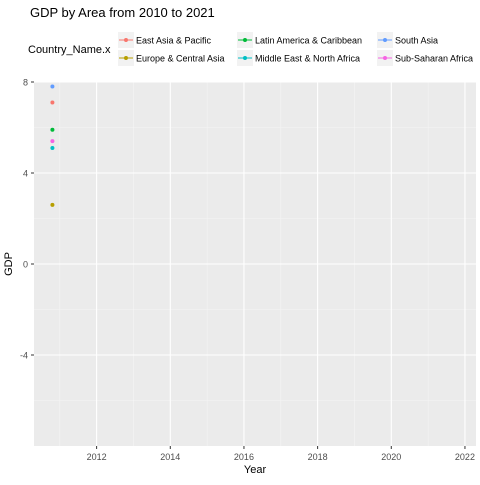 Image resolution: width=480 pixels, height=485 pixels. I want to click on x-axis-label: Year, so click(255, 470).